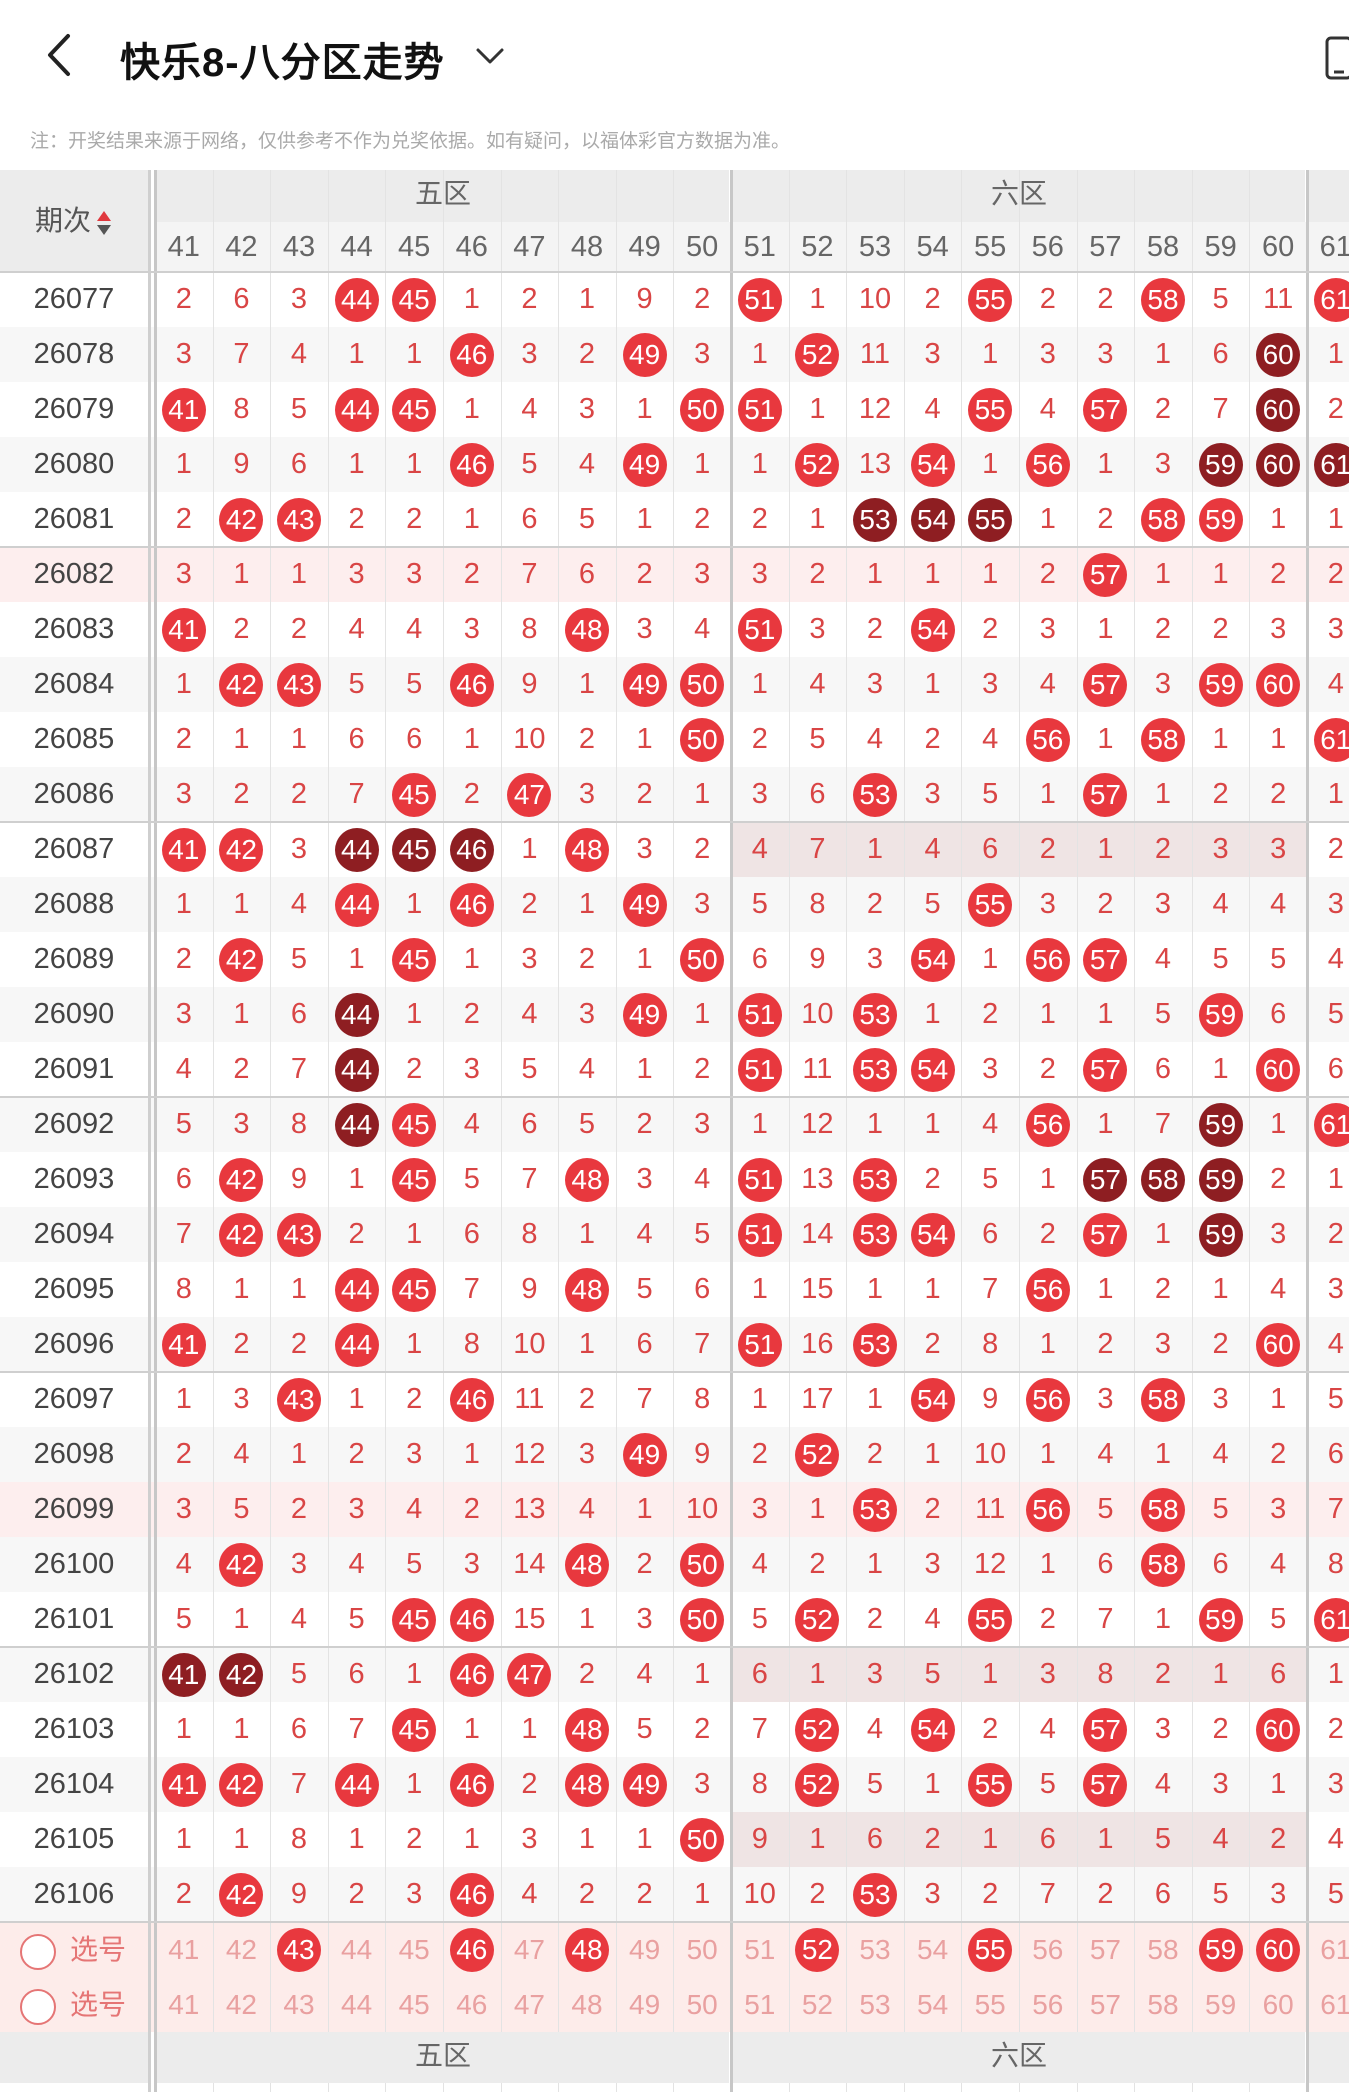 The image size is (1349, 2092). I want to click on pick-number-option: 60, so click(1278, 2004).